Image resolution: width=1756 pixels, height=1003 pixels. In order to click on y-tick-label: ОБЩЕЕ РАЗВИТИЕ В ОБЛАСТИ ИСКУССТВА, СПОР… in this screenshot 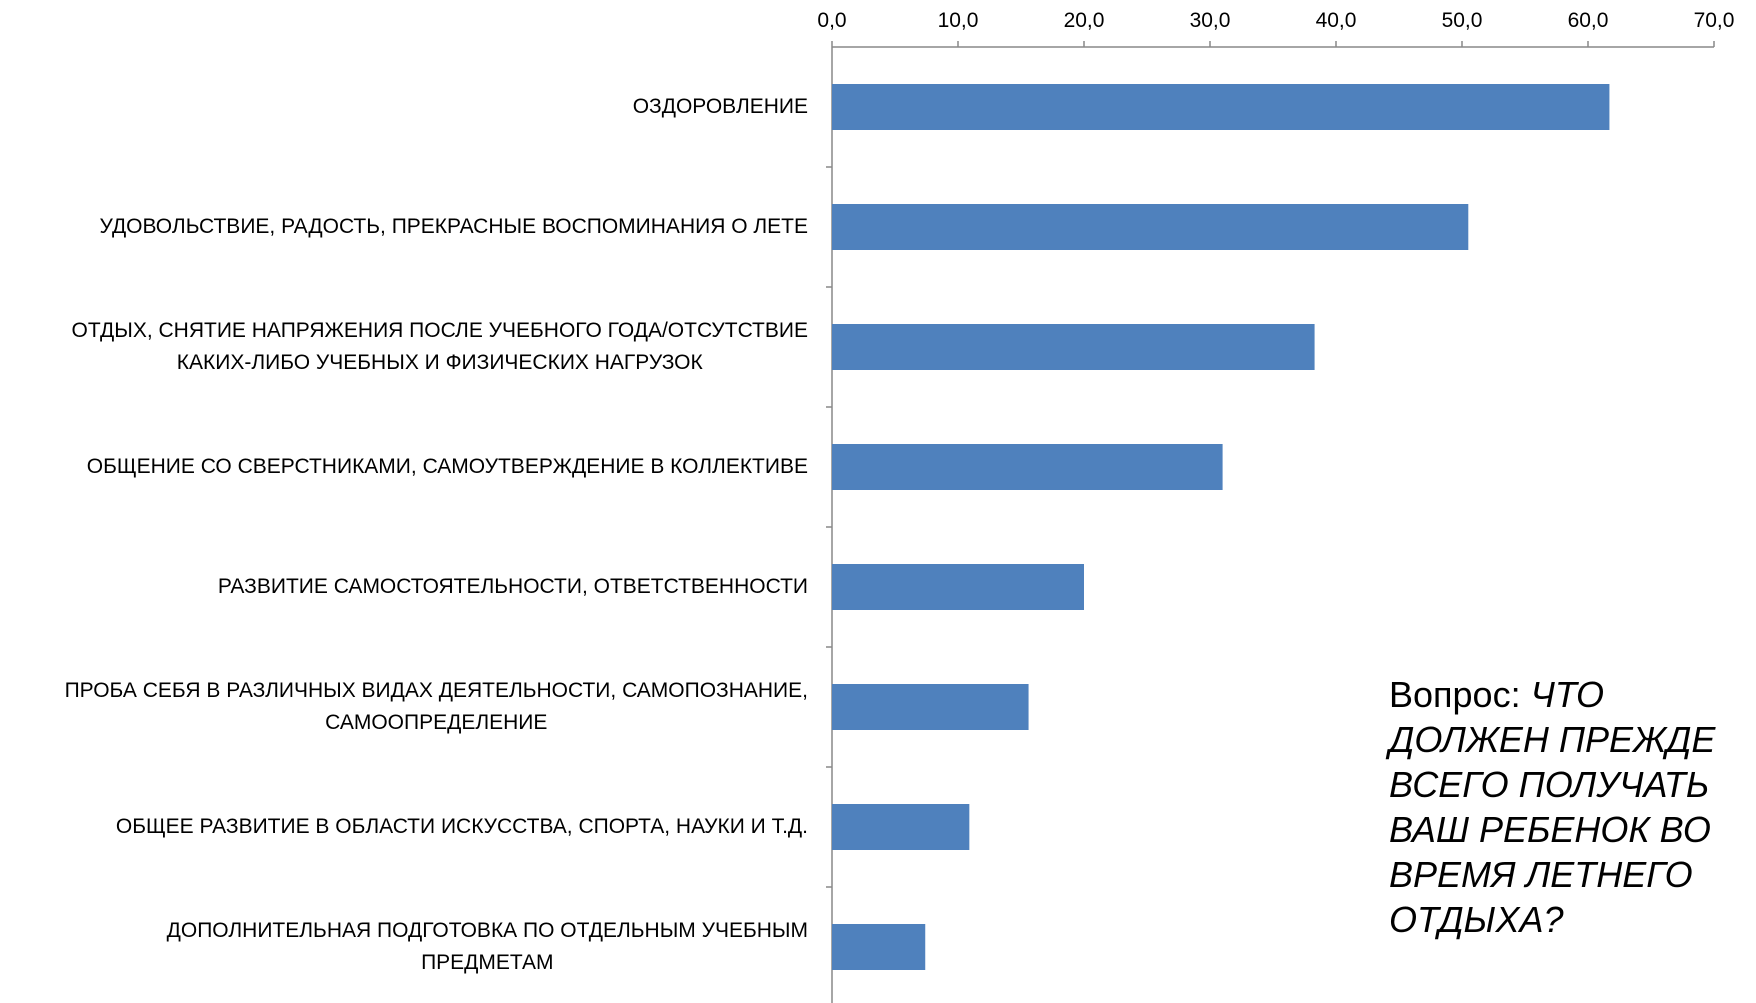, I will do `click(462, 827)`.